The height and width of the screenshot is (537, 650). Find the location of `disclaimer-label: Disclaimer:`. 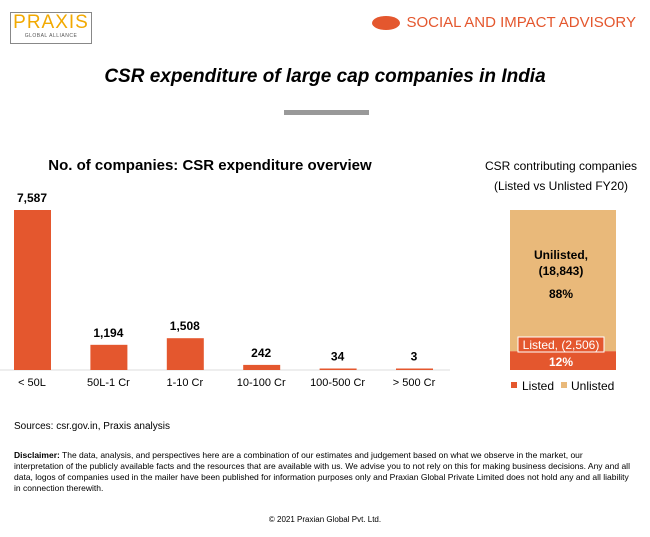

disclaimer-label: Disclaimer: is located at coordinates (37, 455).